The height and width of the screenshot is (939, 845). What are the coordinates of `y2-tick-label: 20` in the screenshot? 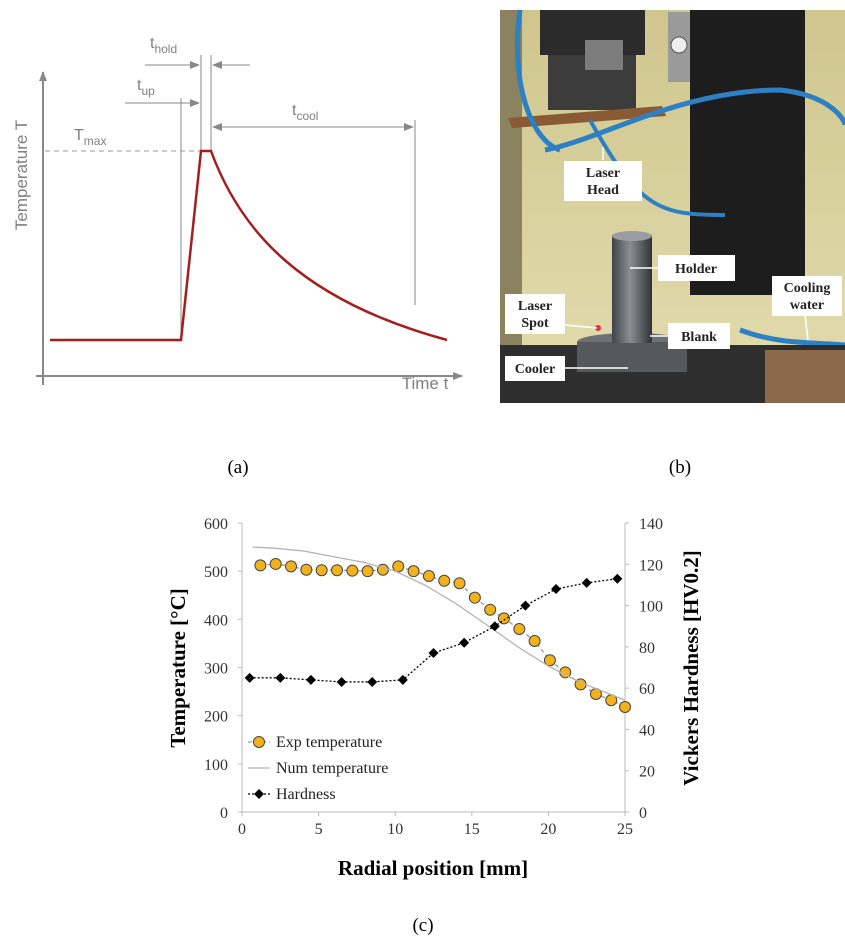 It's located at (647, 772).